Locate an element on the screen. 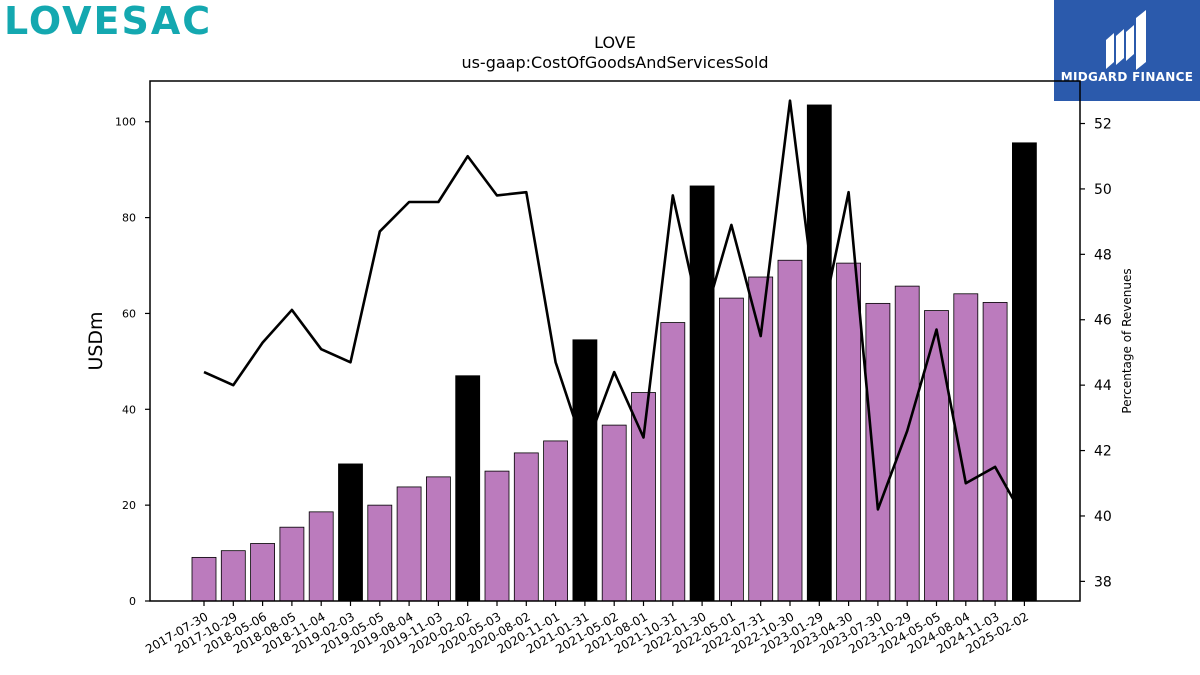 Image resolution: width=1200 pixels, height=675 pixels. y2-tick-label: 46 is located at coordinates (1103, 321).